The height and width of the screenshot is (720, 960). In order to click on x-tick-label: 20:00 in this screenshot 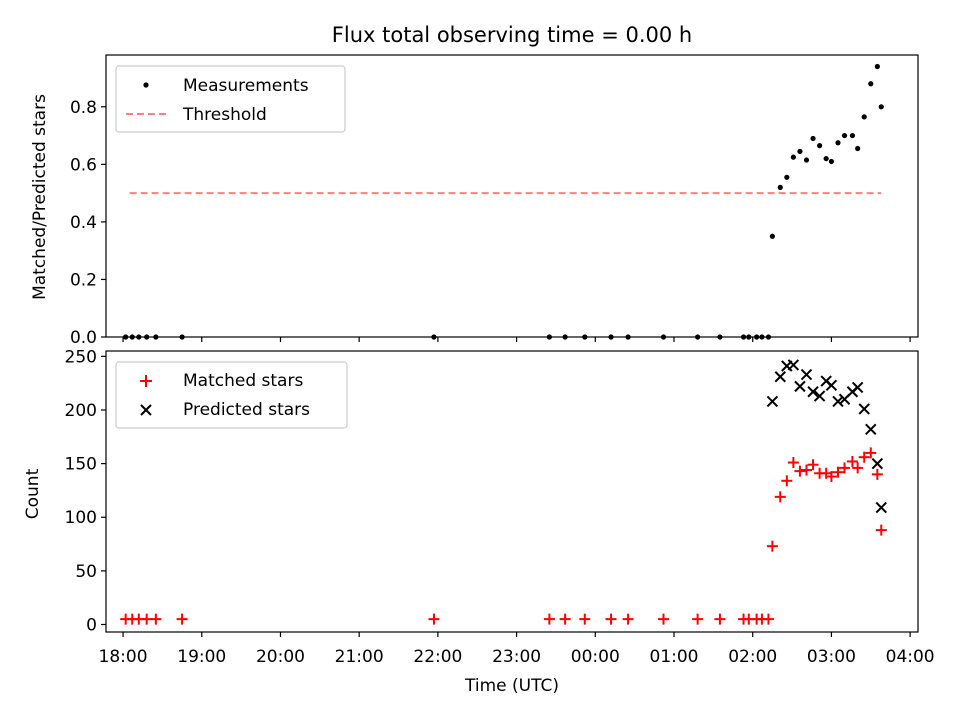, I will do `click(280, 657)`.